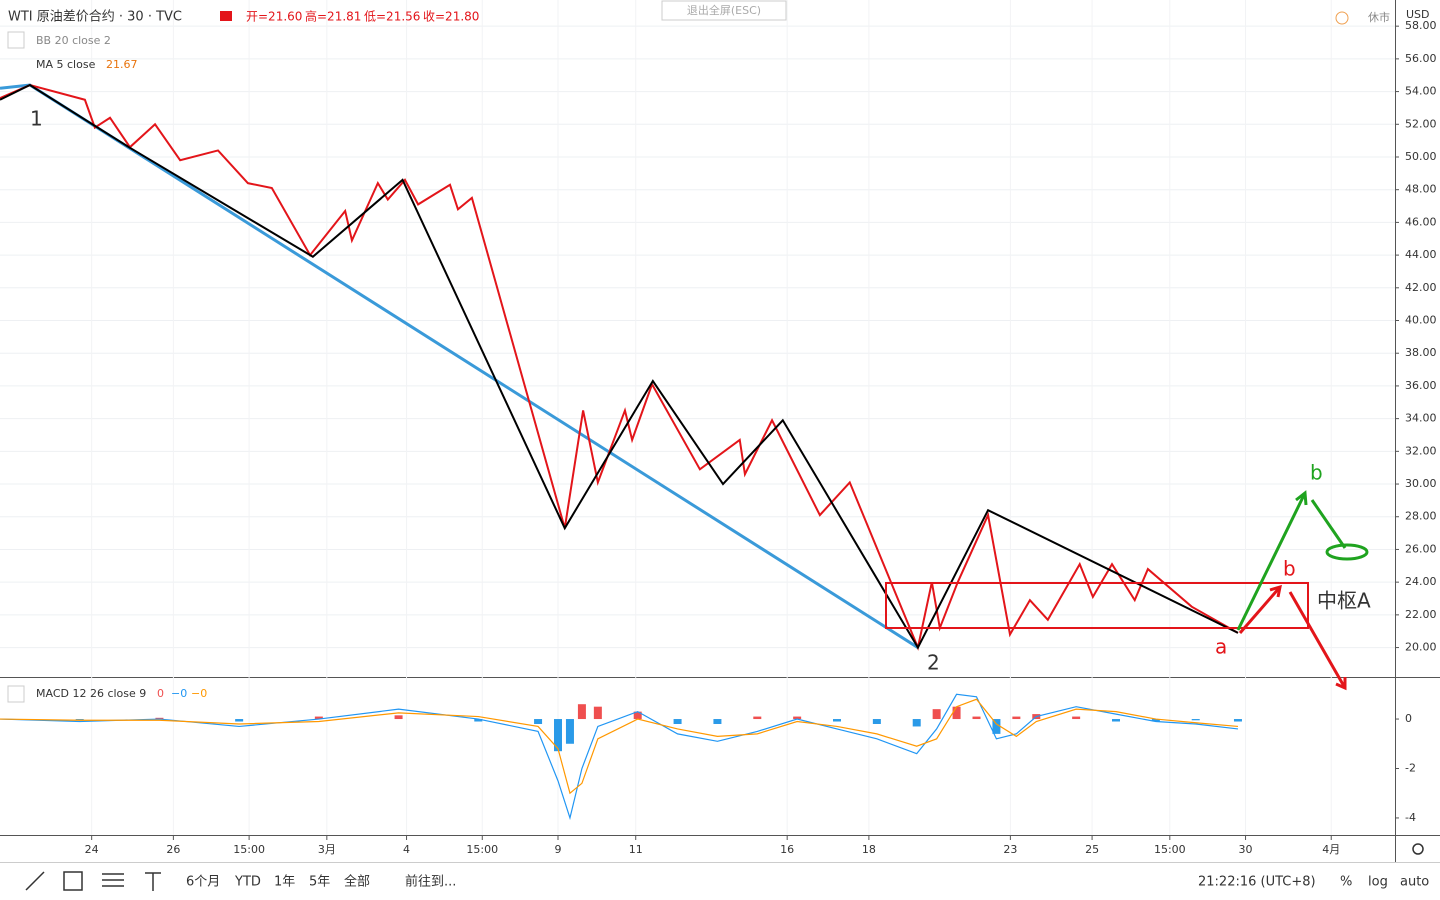  Describe the element at coordinates (122, 64) in the screenshot. I see `indicator-value: 21.67` at that location.